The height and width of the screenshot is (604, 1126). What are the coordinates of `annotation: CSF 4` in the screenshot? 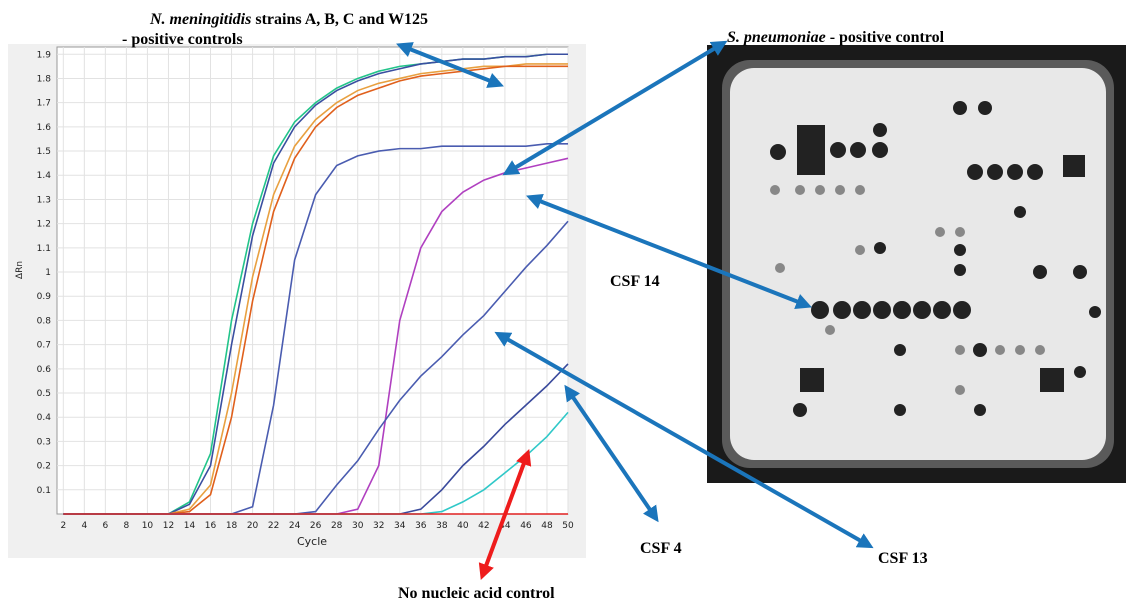 It's located at (661, 548).